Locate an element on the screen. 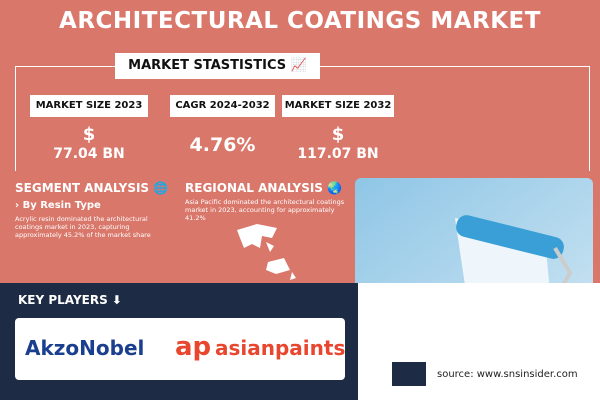 The height and width of the screenshot is (400, 600). map is located at coordinates (266, 252).